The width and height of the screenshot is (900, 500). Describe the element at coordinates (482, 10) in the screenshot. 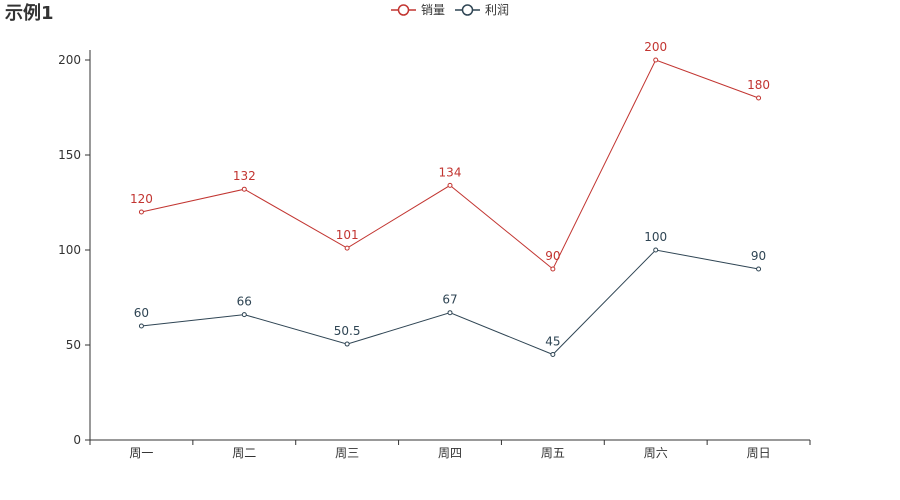

I see `legend-item-2: 利润` at that location.